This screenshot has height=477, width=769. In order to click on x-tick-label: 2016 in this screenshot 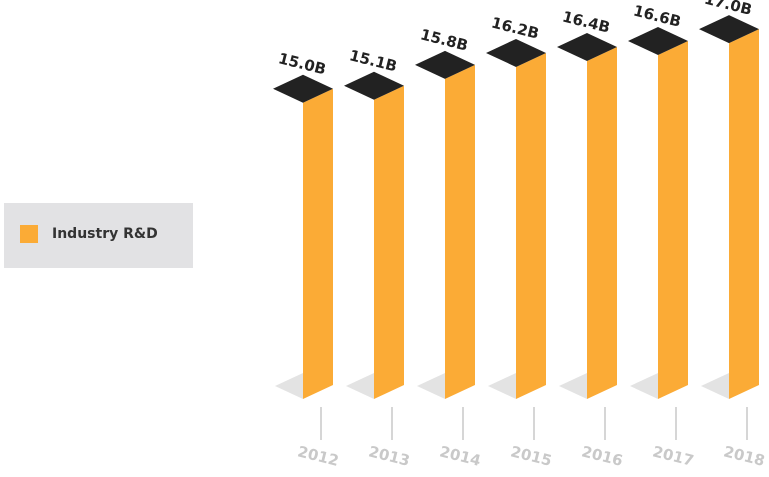, I will do `click(602, 456)`.